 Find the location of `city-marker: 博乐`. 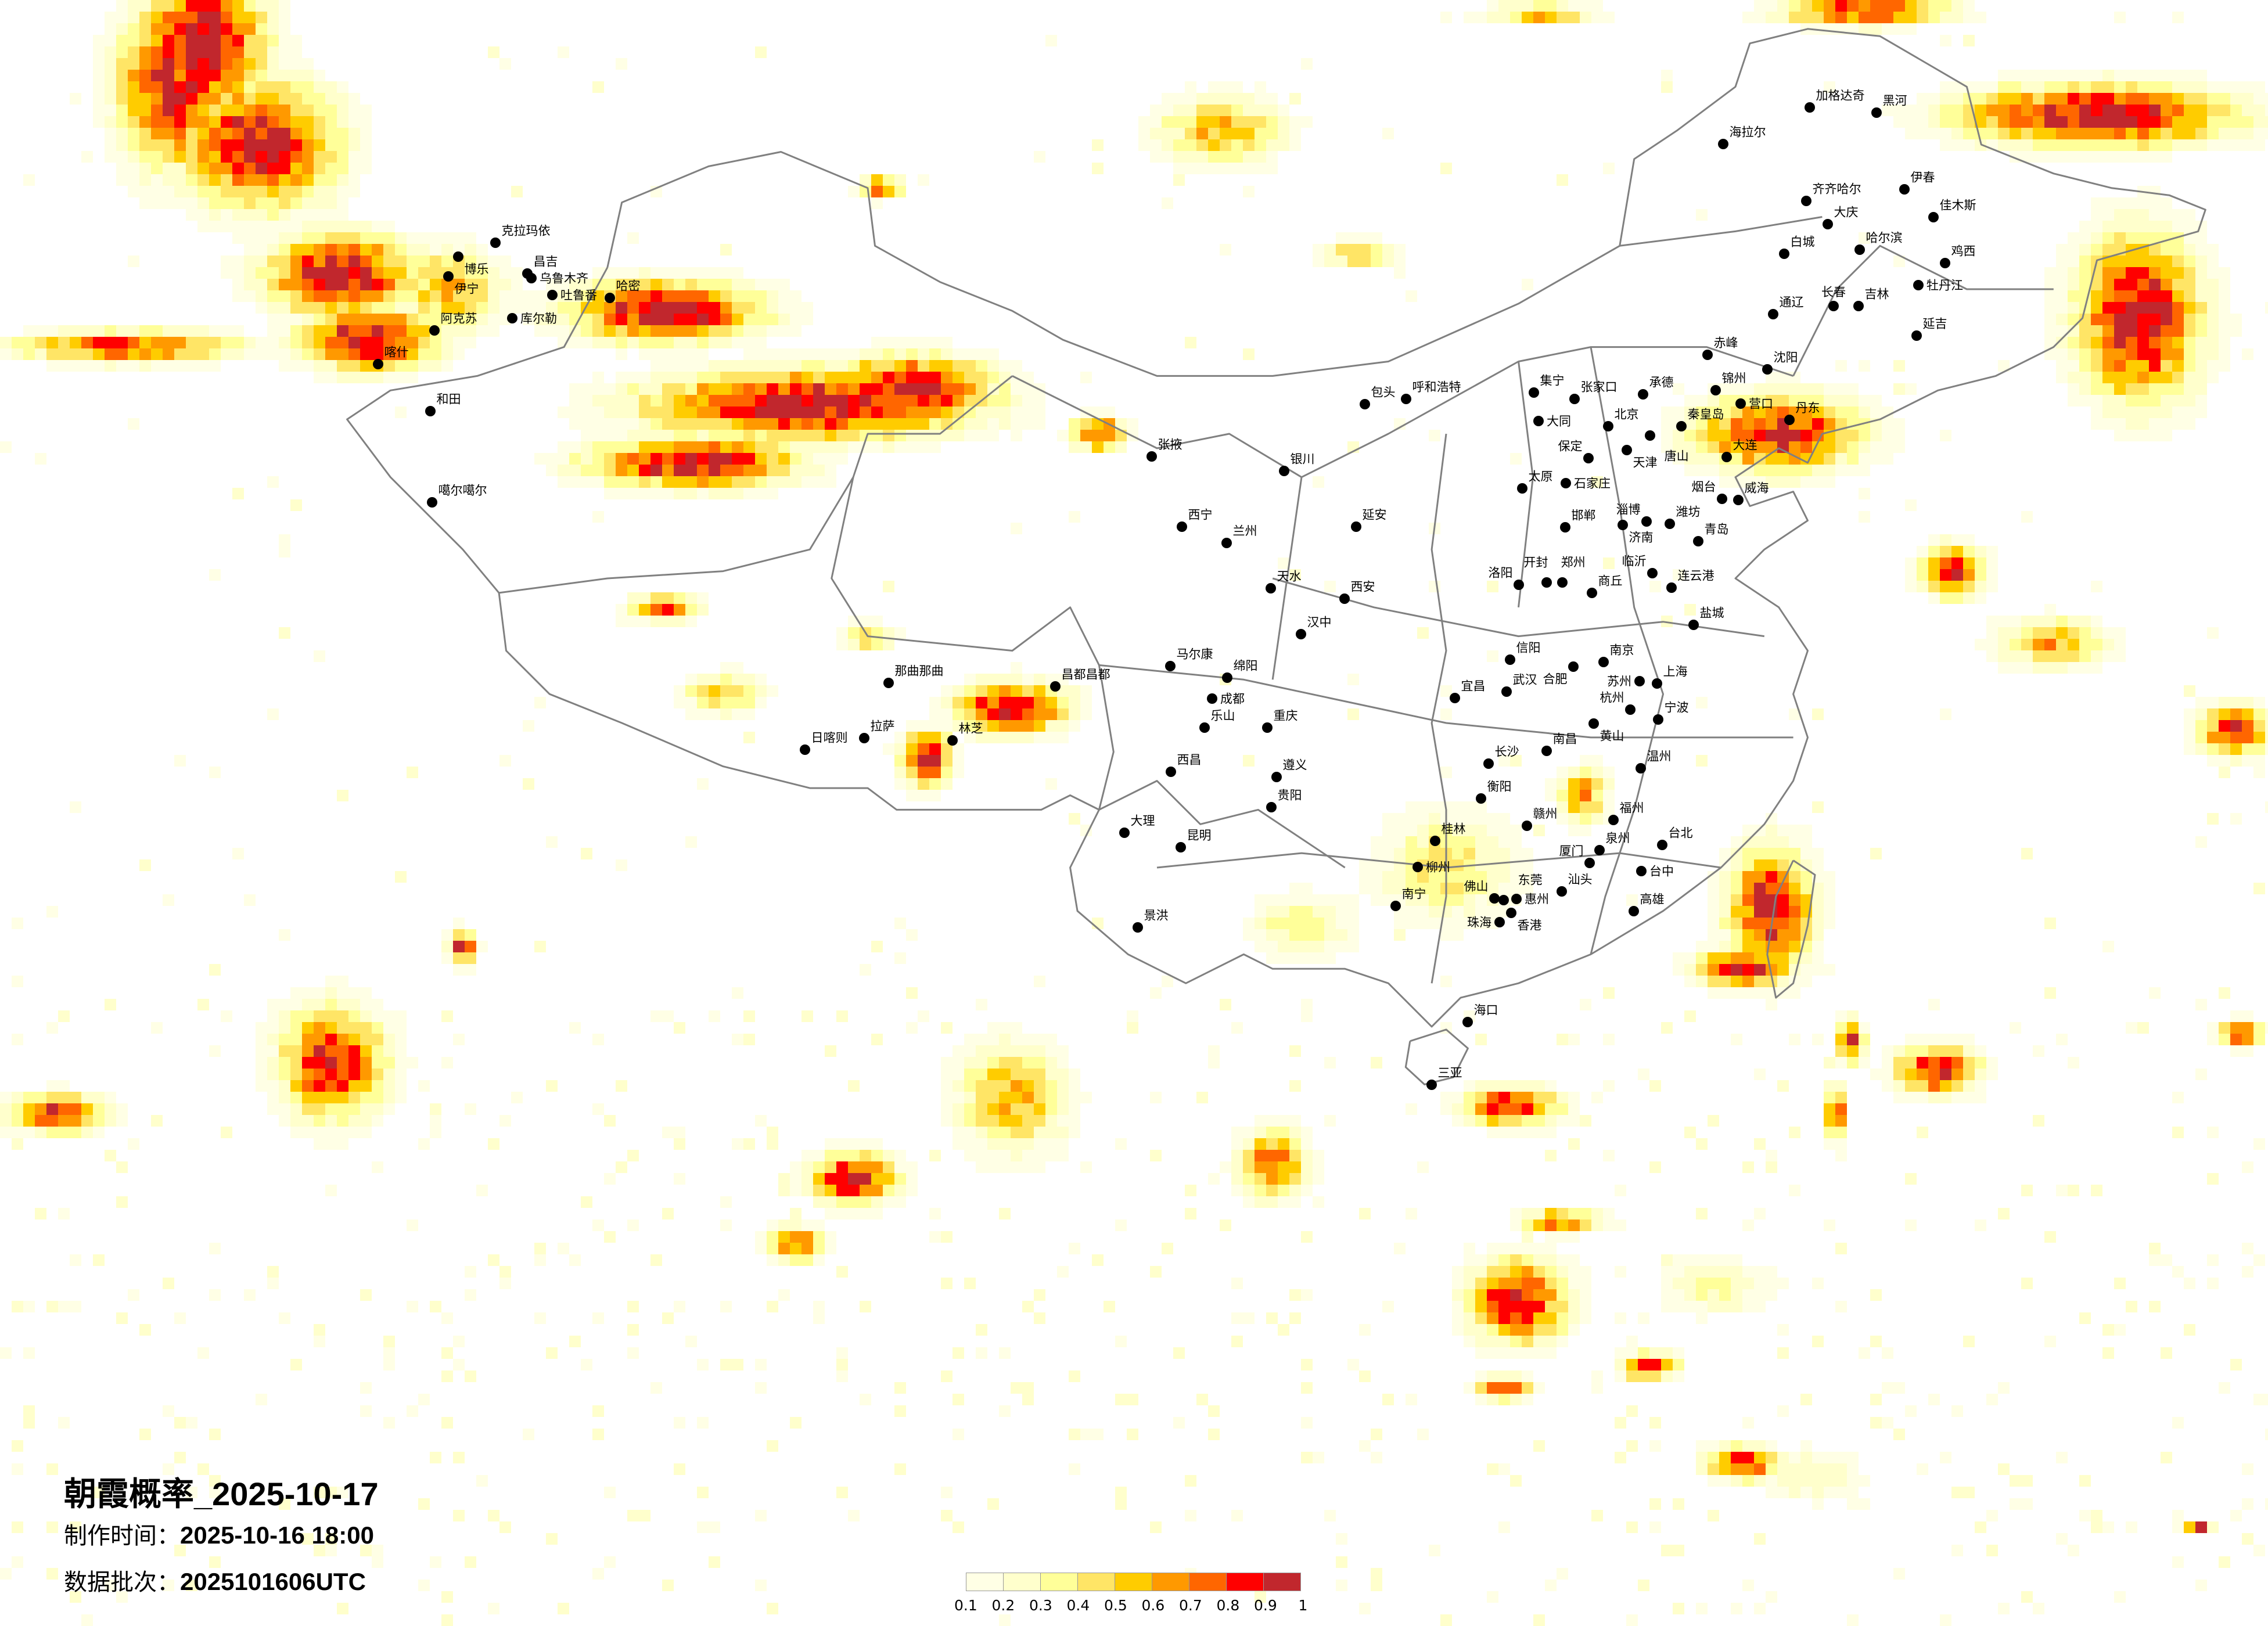

city-marker: 博乐 is located at coordinates (470, 263).